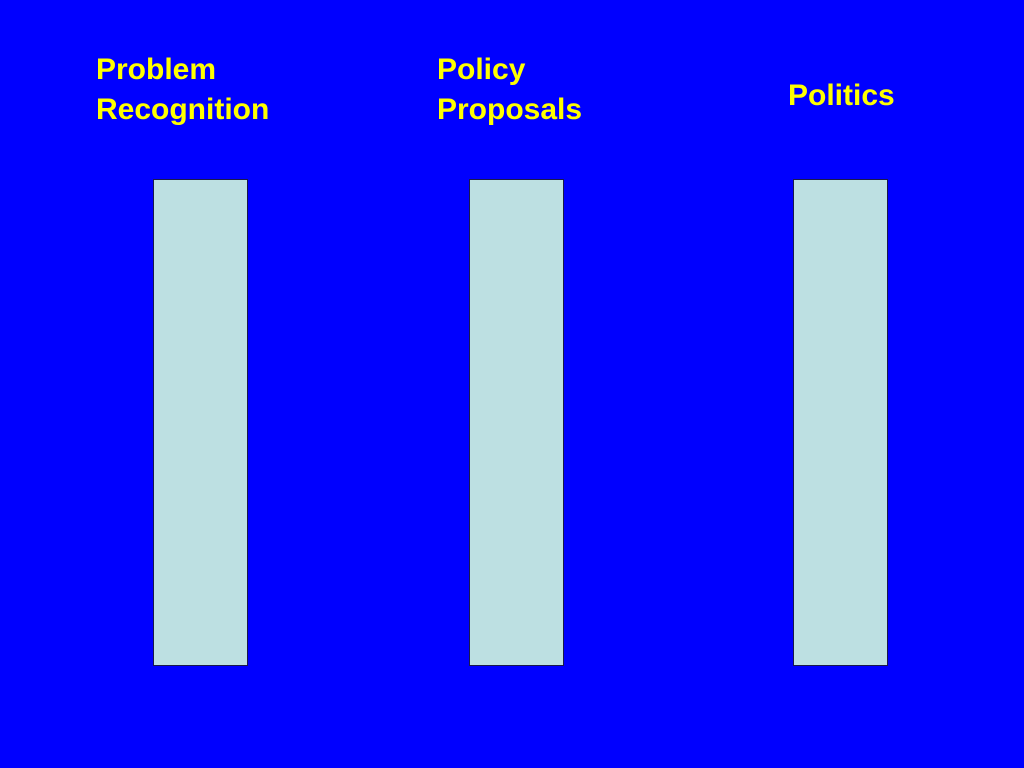  What do you see at coordinates (182, 90) in the screenshot?
I see `column-label: Problem Recognition` at bounding box center [182, 90].